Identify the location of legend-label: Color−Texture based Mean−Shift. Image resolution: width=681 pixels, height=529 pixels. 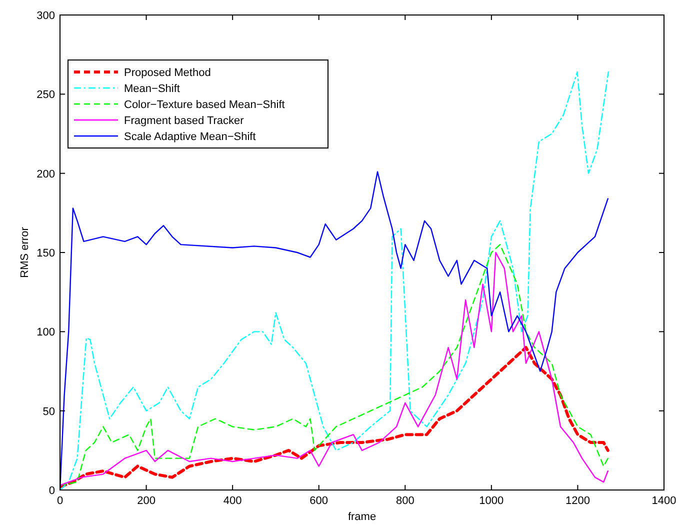
(204, 105).